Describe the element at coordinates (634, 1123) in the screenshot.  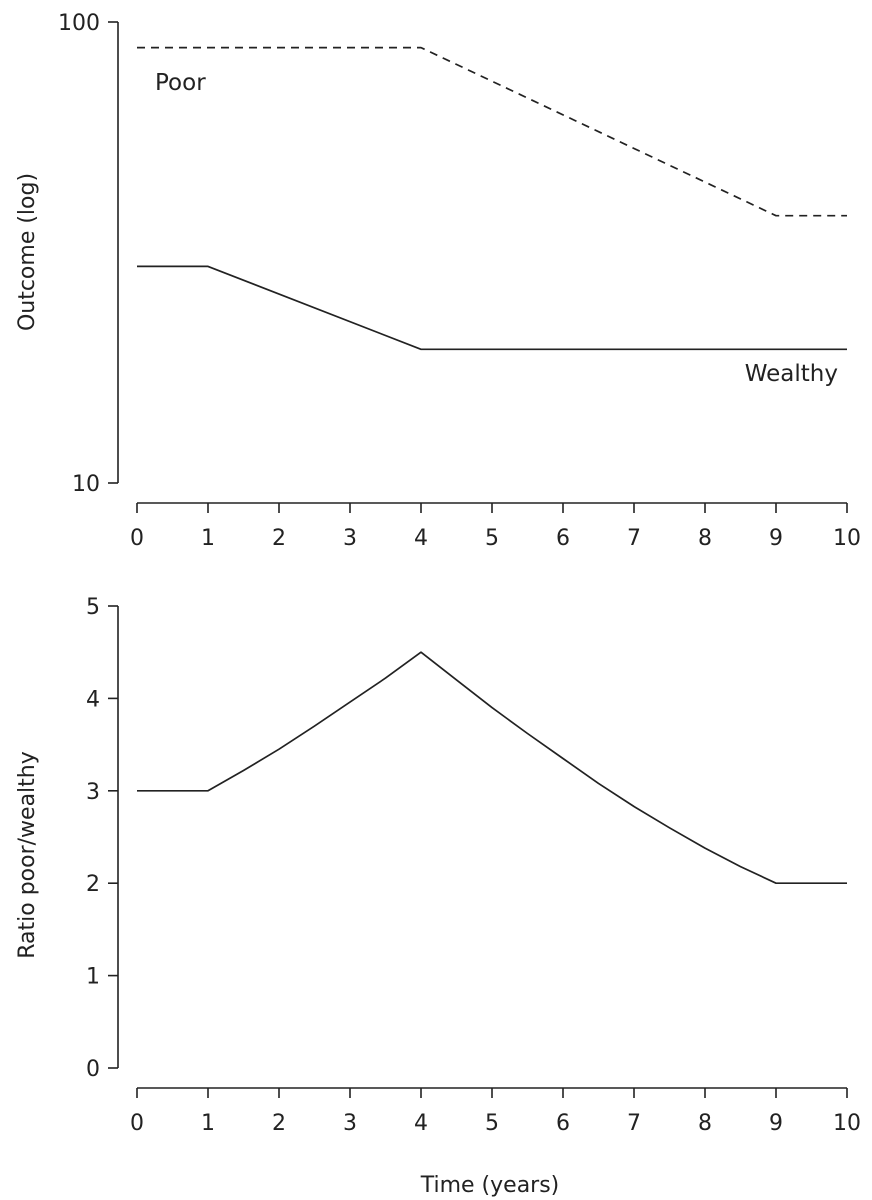
I see `bottom-x-tick-label: 7` at that location.